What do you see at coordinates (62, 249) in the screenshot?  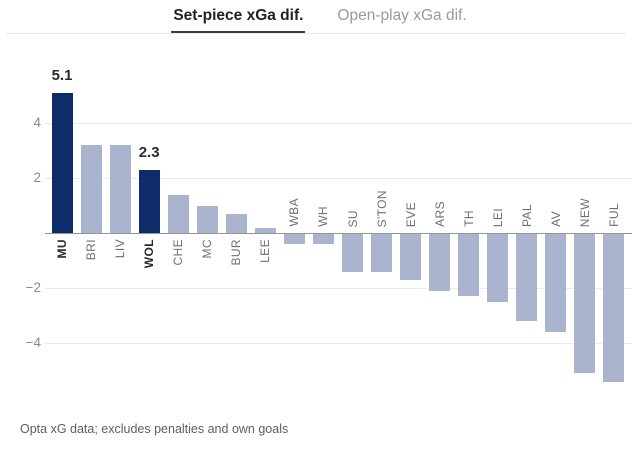 I see `bar-label-MU: MU` at bounding box center [62, 249].